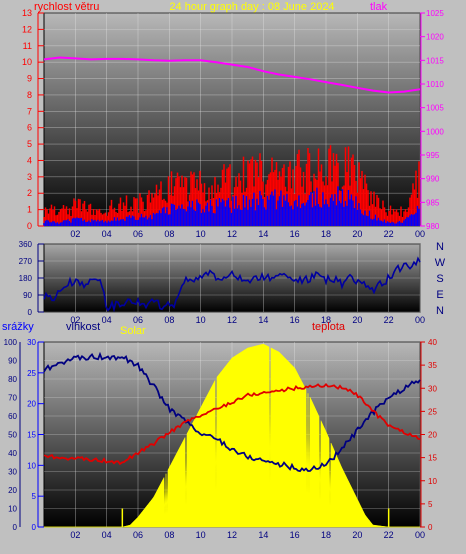  I want to click on direction-x-tick-label: 14, so click(263, 320).